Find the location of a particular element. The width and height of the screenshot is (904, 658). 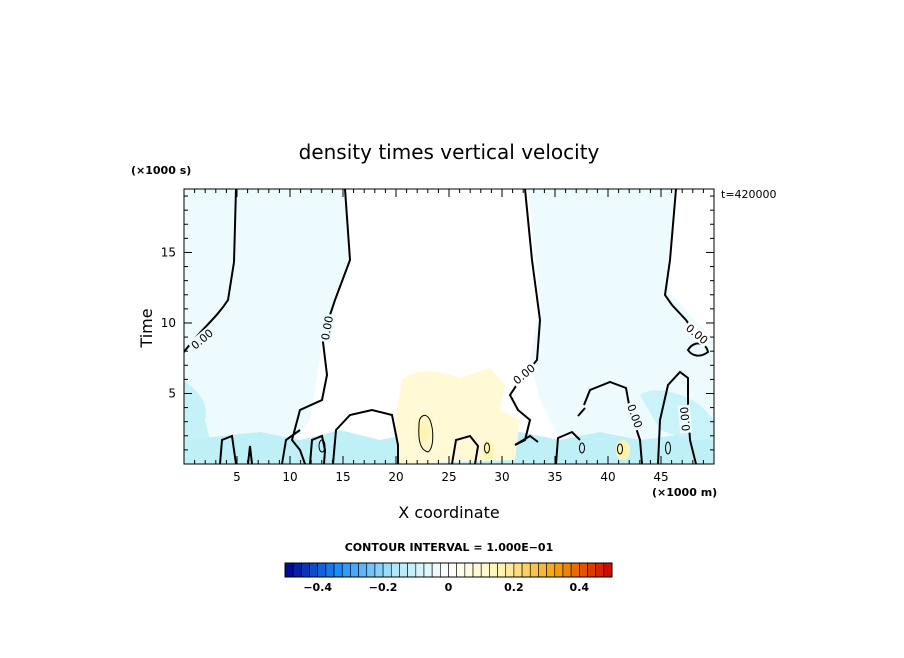

x-tick-label: 20 is located at coordinates (395, 477).